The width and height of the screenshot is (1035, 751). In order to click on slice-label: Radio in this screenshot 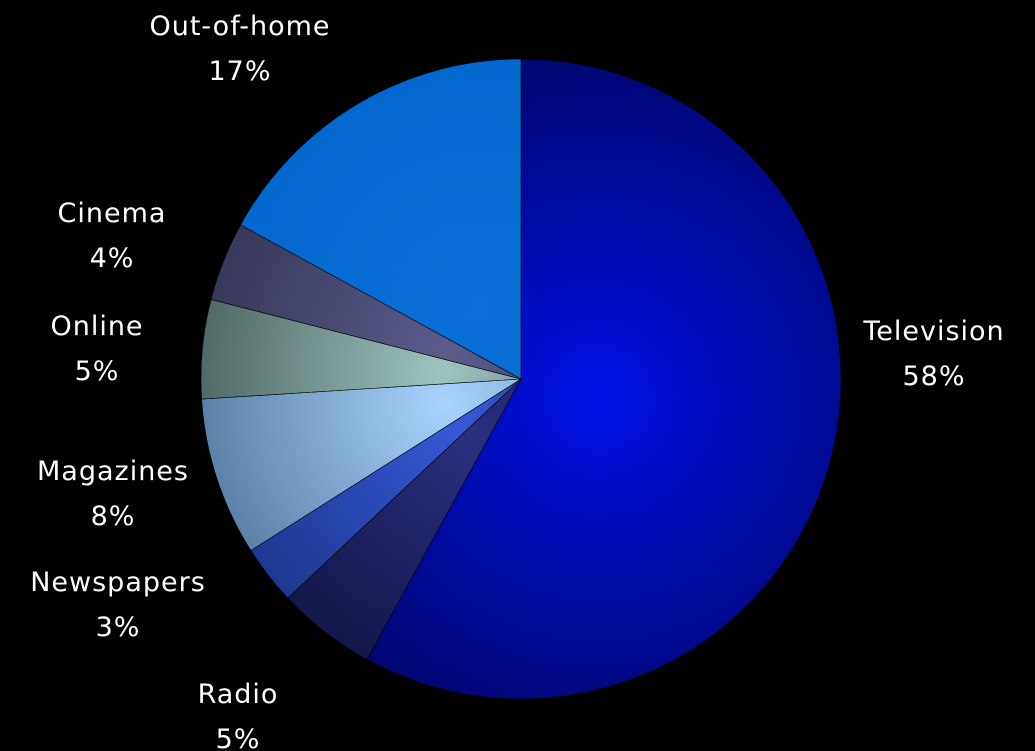, I will do `click(238, 694)`.